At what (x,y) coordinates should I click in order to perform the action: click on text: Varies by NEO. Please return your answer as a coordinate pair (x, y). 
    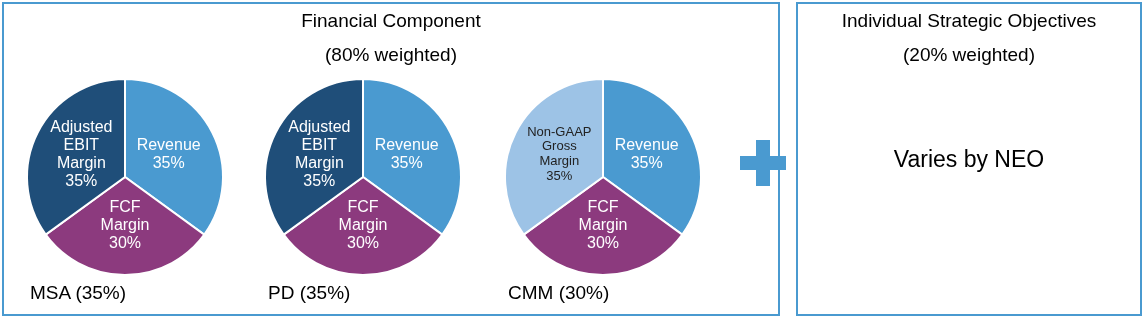
    Looking at the image, I should click on (969, 159).